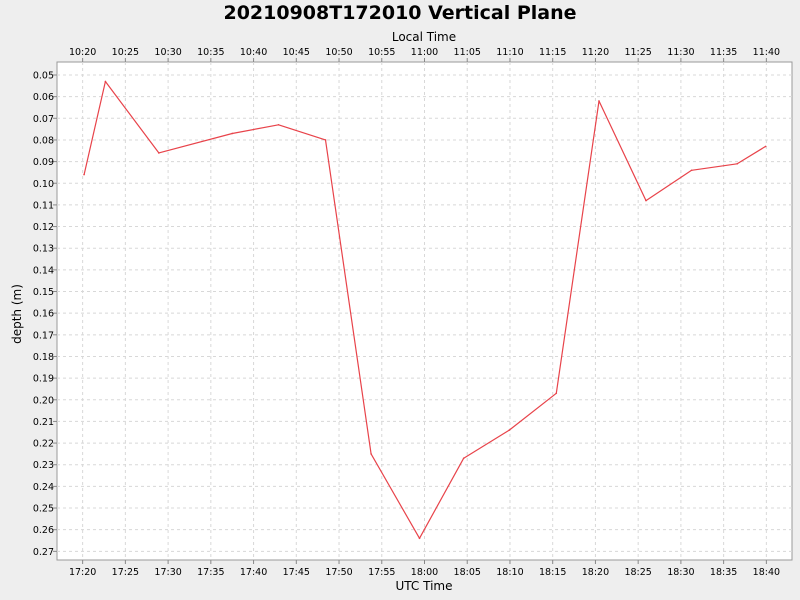  What do you see at coordinates (509, 52) in the screenshot?
I see `local-tick-label: 11:10` at bounding box center [509, 52].